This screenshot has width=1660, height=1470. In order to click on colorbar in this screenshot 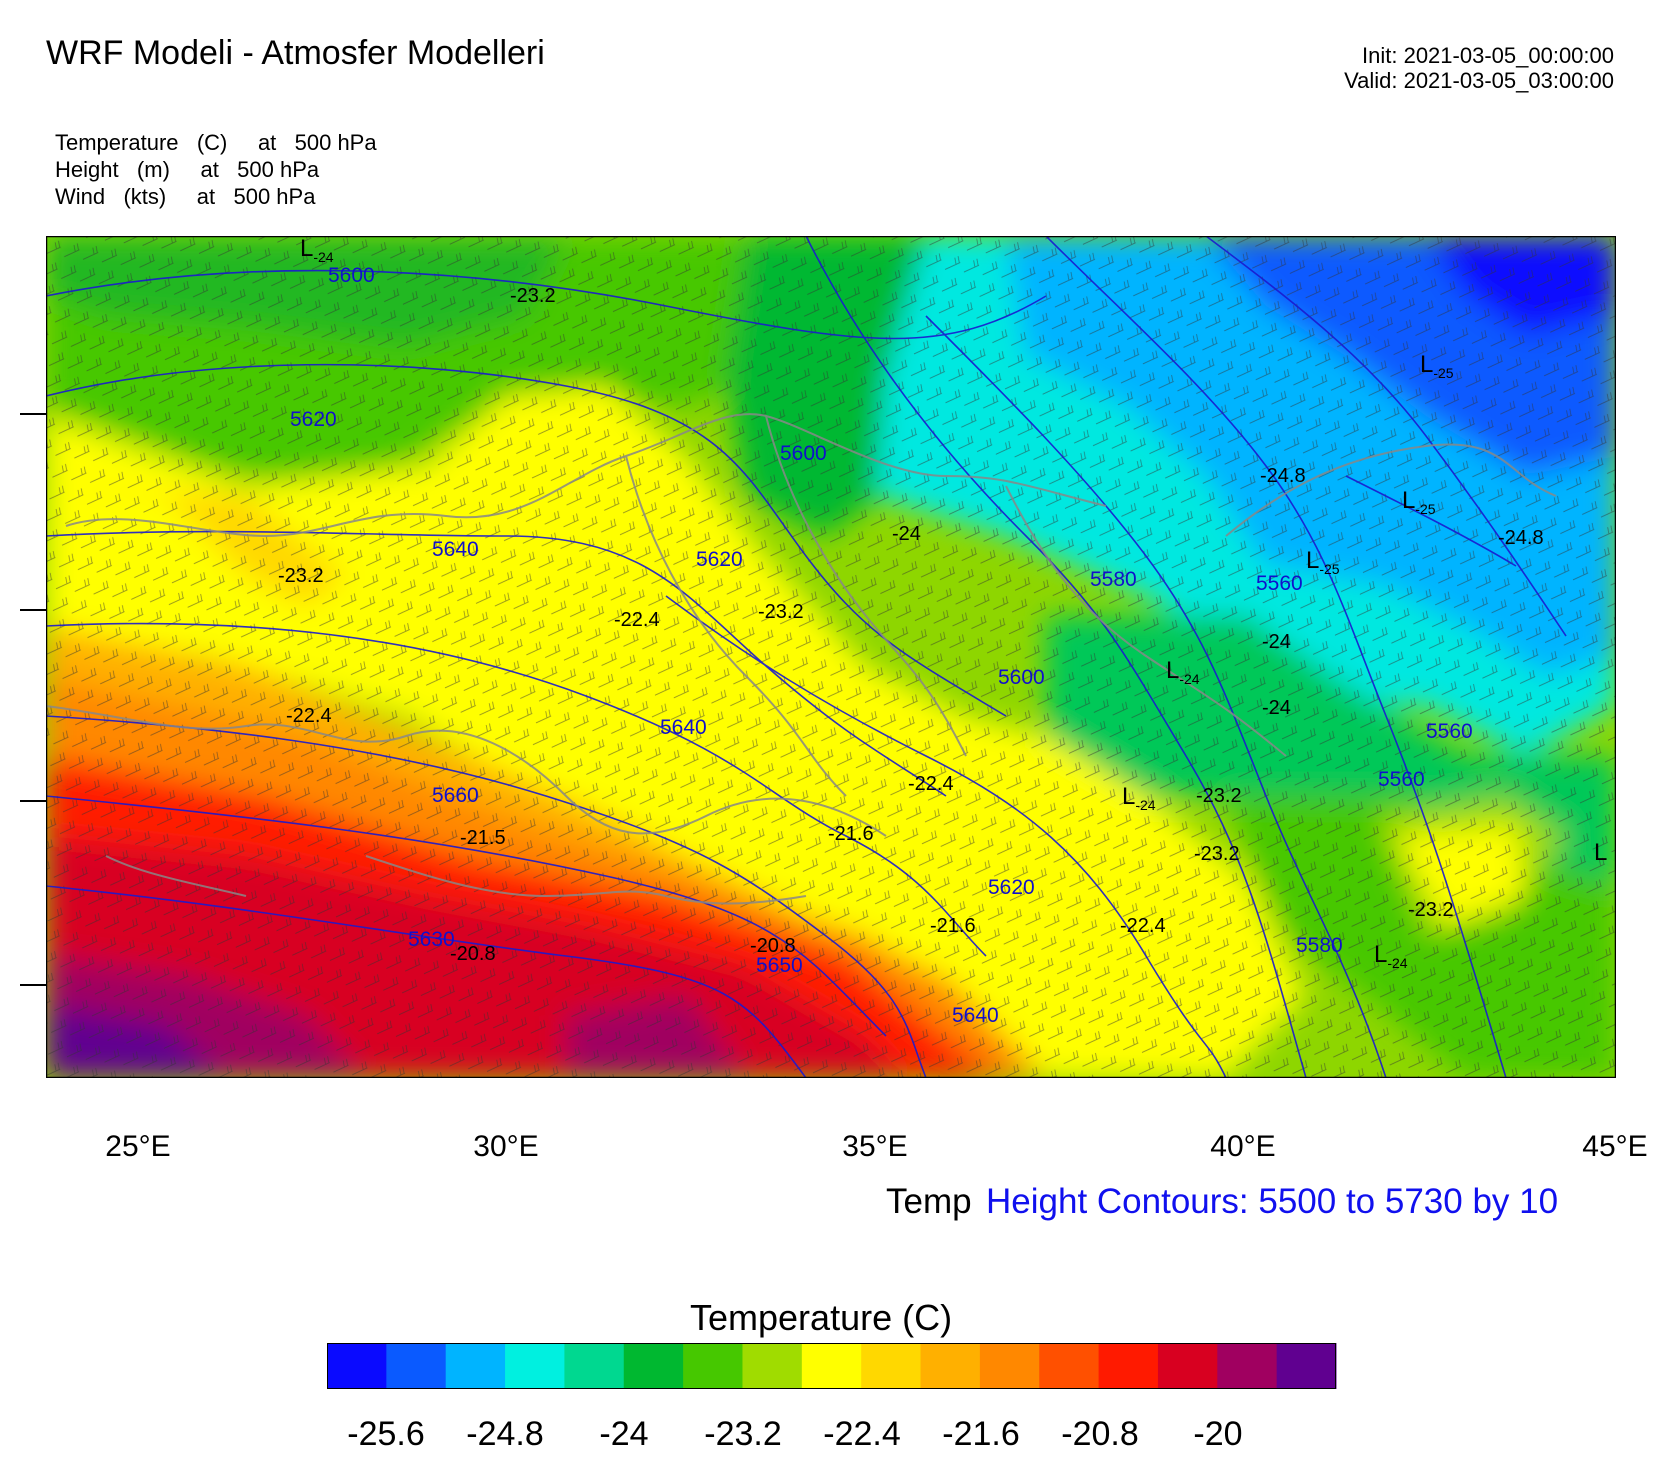, I will do `click(832, 1366)`.